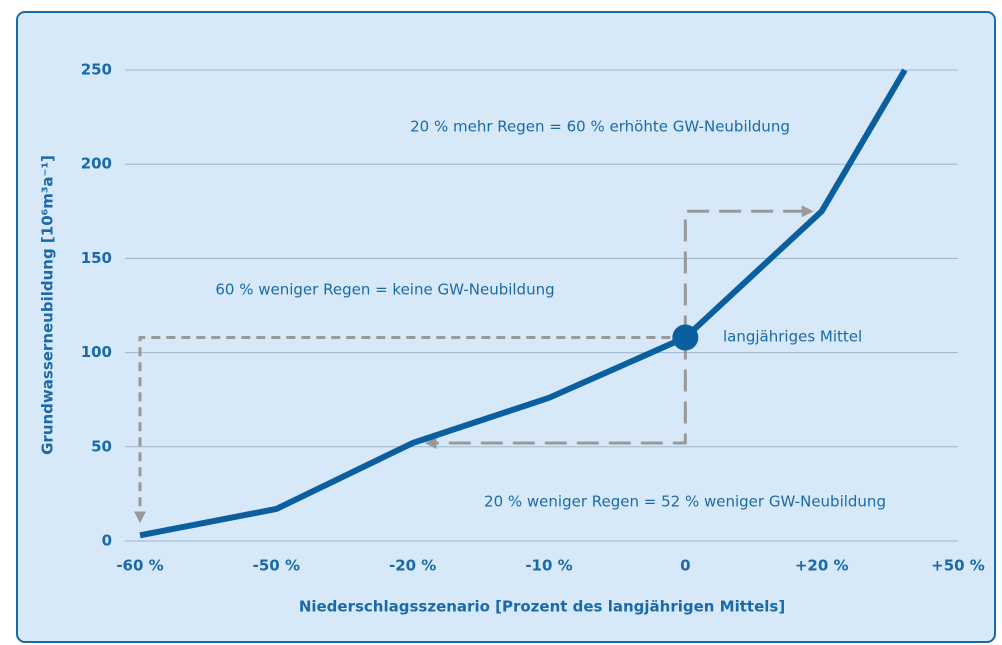  Describe the element at coordinates (96, 164) in the screenshot. I see `y-tick-label: 200` at that location.